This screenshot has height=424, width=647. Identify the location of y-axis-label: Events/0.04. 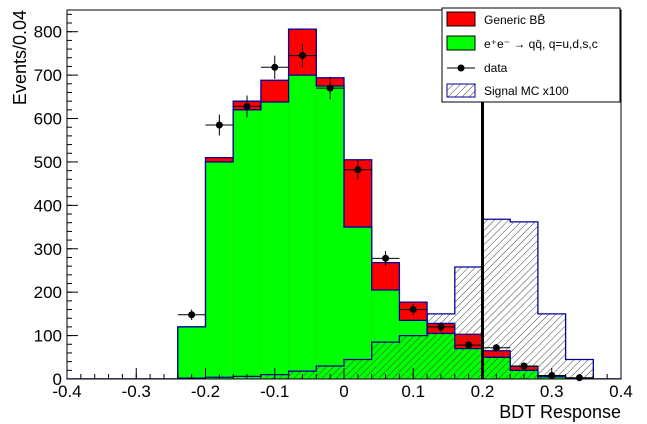
(20, 57).